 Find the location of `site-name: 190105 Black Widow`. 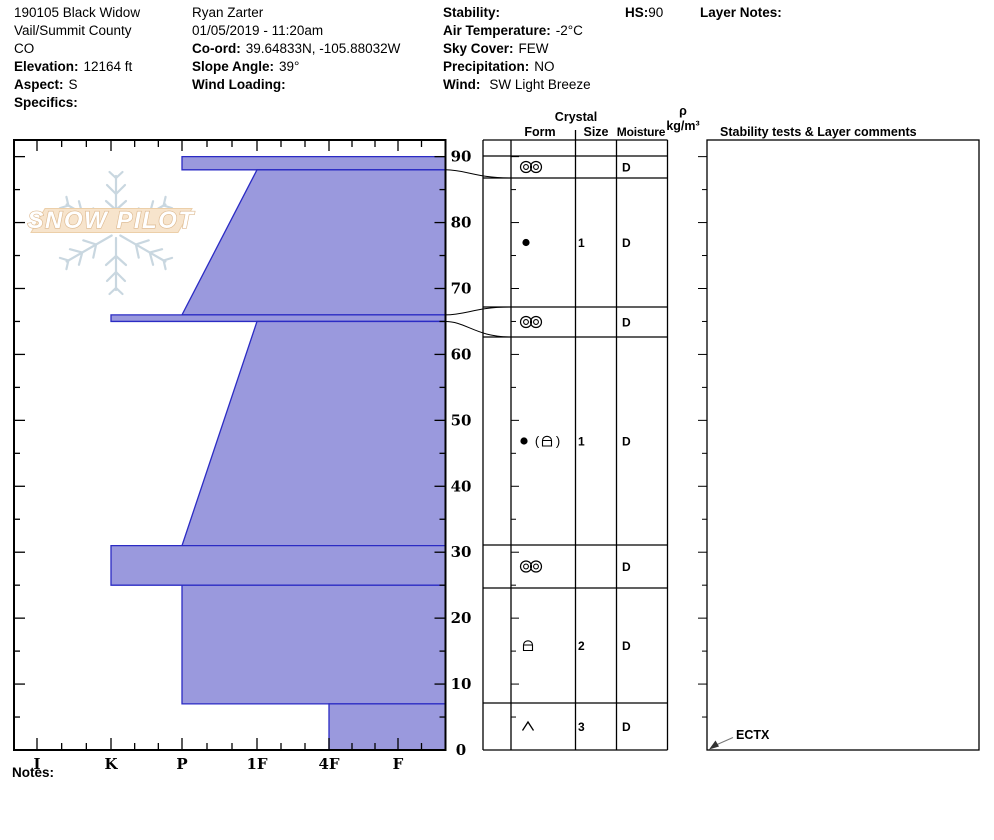

site-name: 190105 Black Widow is located at coordinates (77, 12).